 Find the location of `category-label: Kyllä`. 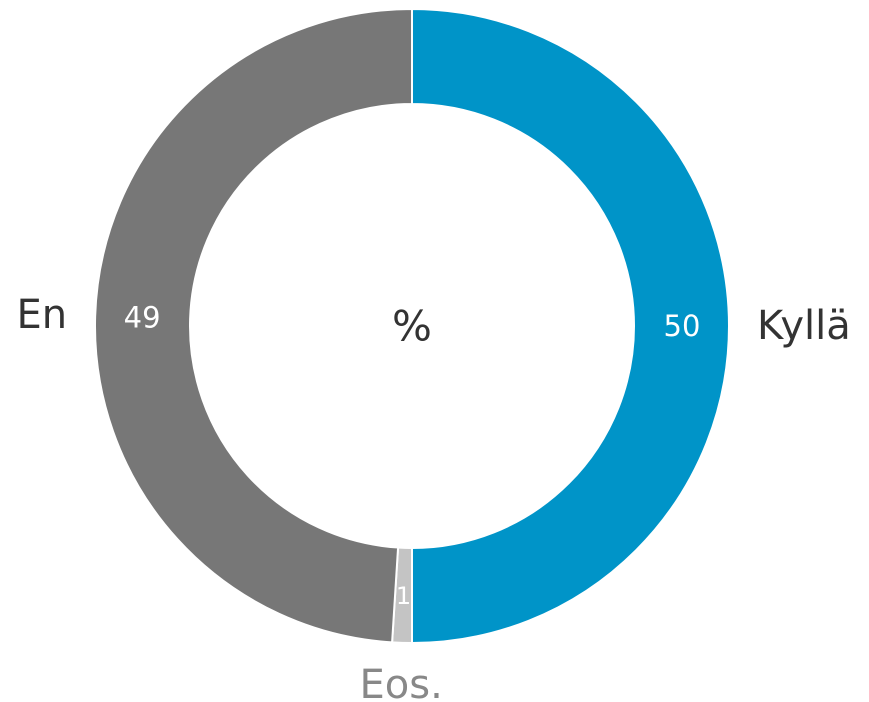

category-label: Kyllä is located at coordinates (804, 326).